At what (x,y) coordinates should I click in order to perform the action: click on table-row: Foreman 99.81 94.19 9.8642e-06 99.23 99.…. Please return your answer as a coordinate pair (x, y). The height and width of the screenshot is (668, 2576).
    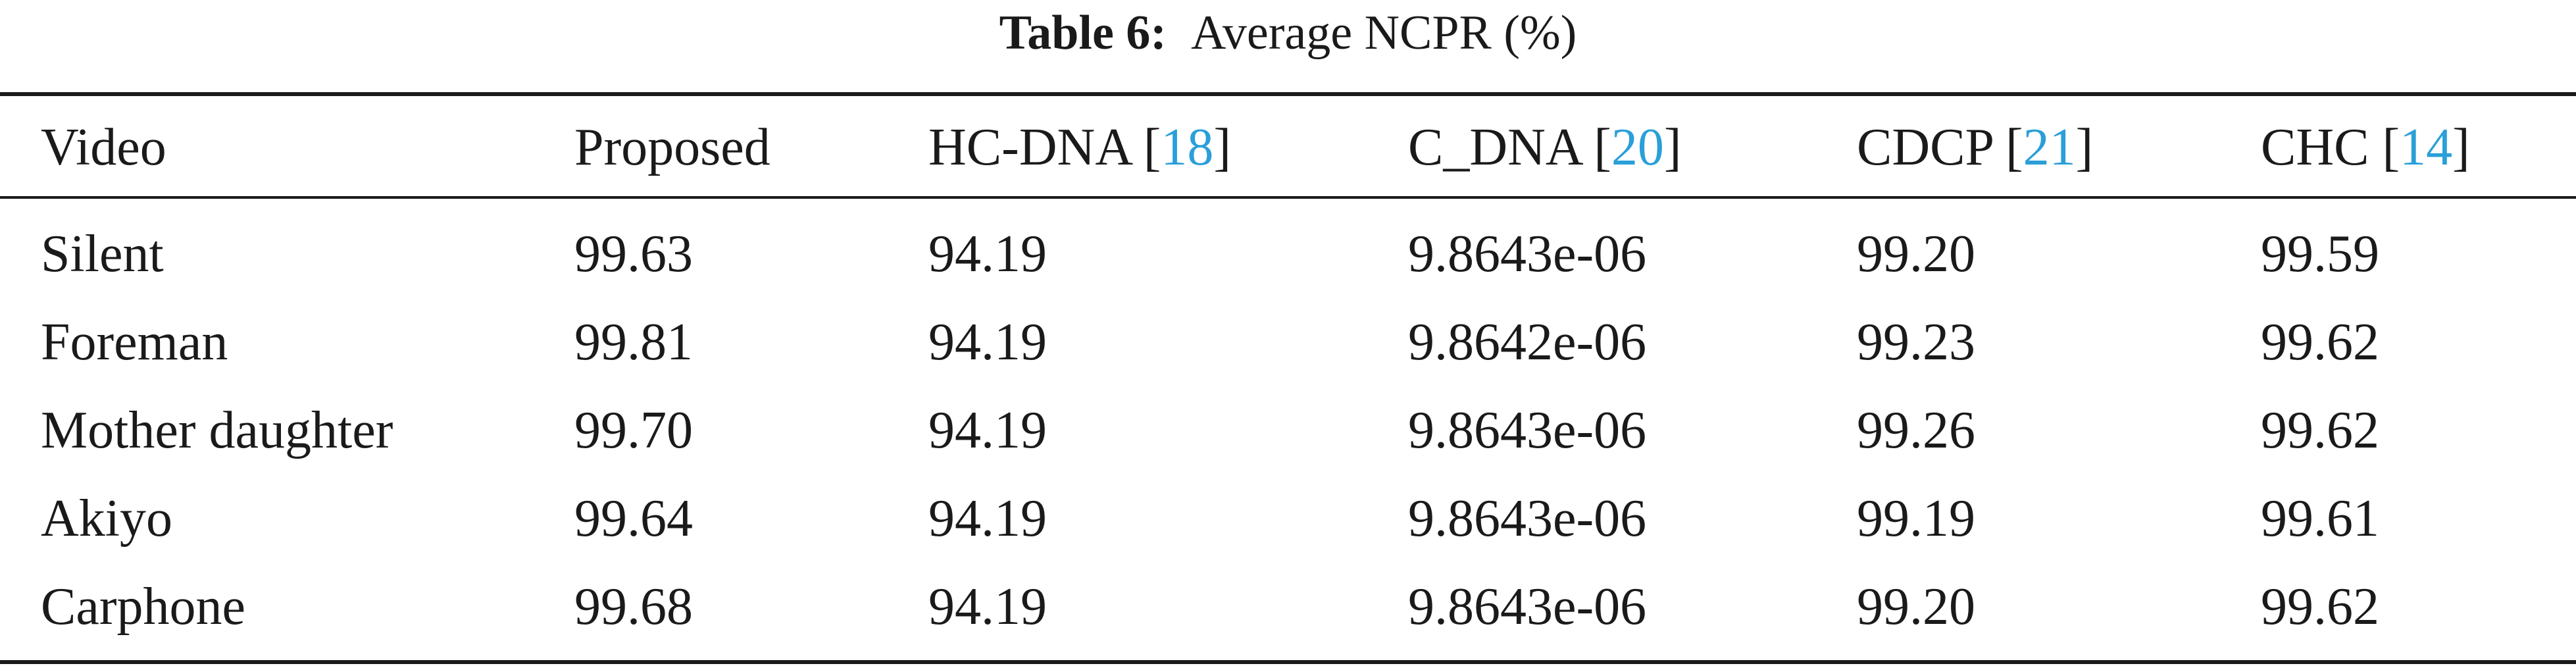
    Looking at the image, I should click on (1288, 342).